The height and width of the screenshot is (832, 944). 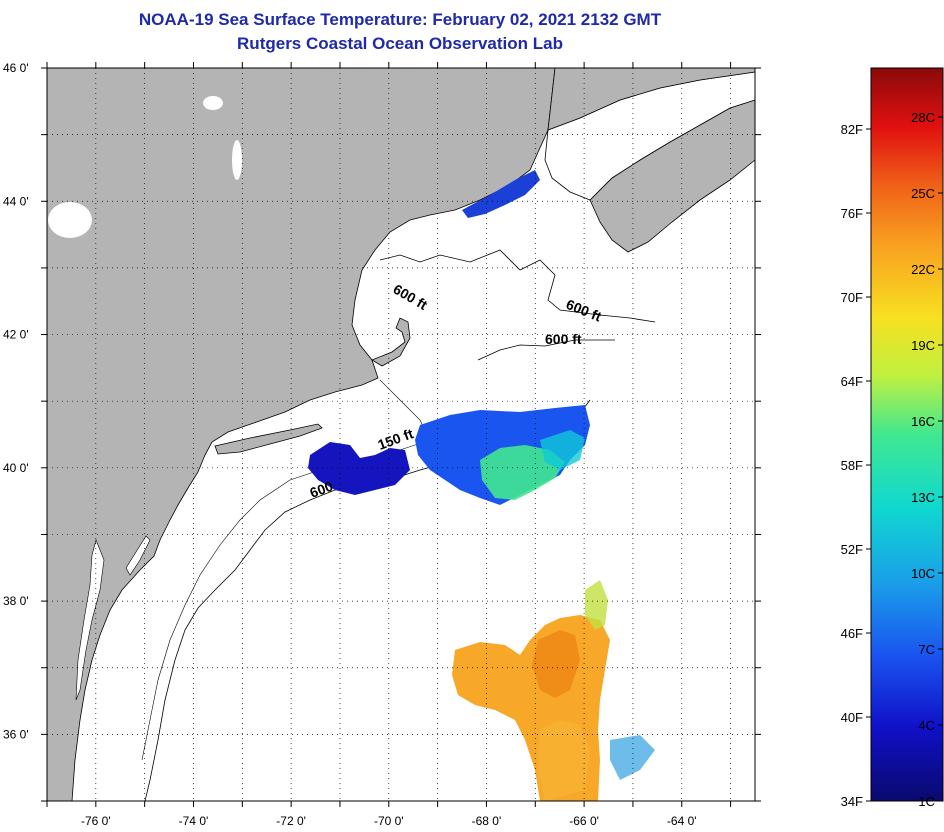 What do you see at coordinates (16, 68) in the screenshot?
I see `y-tick-label: 46 0'` at bounding box center [16, 68].